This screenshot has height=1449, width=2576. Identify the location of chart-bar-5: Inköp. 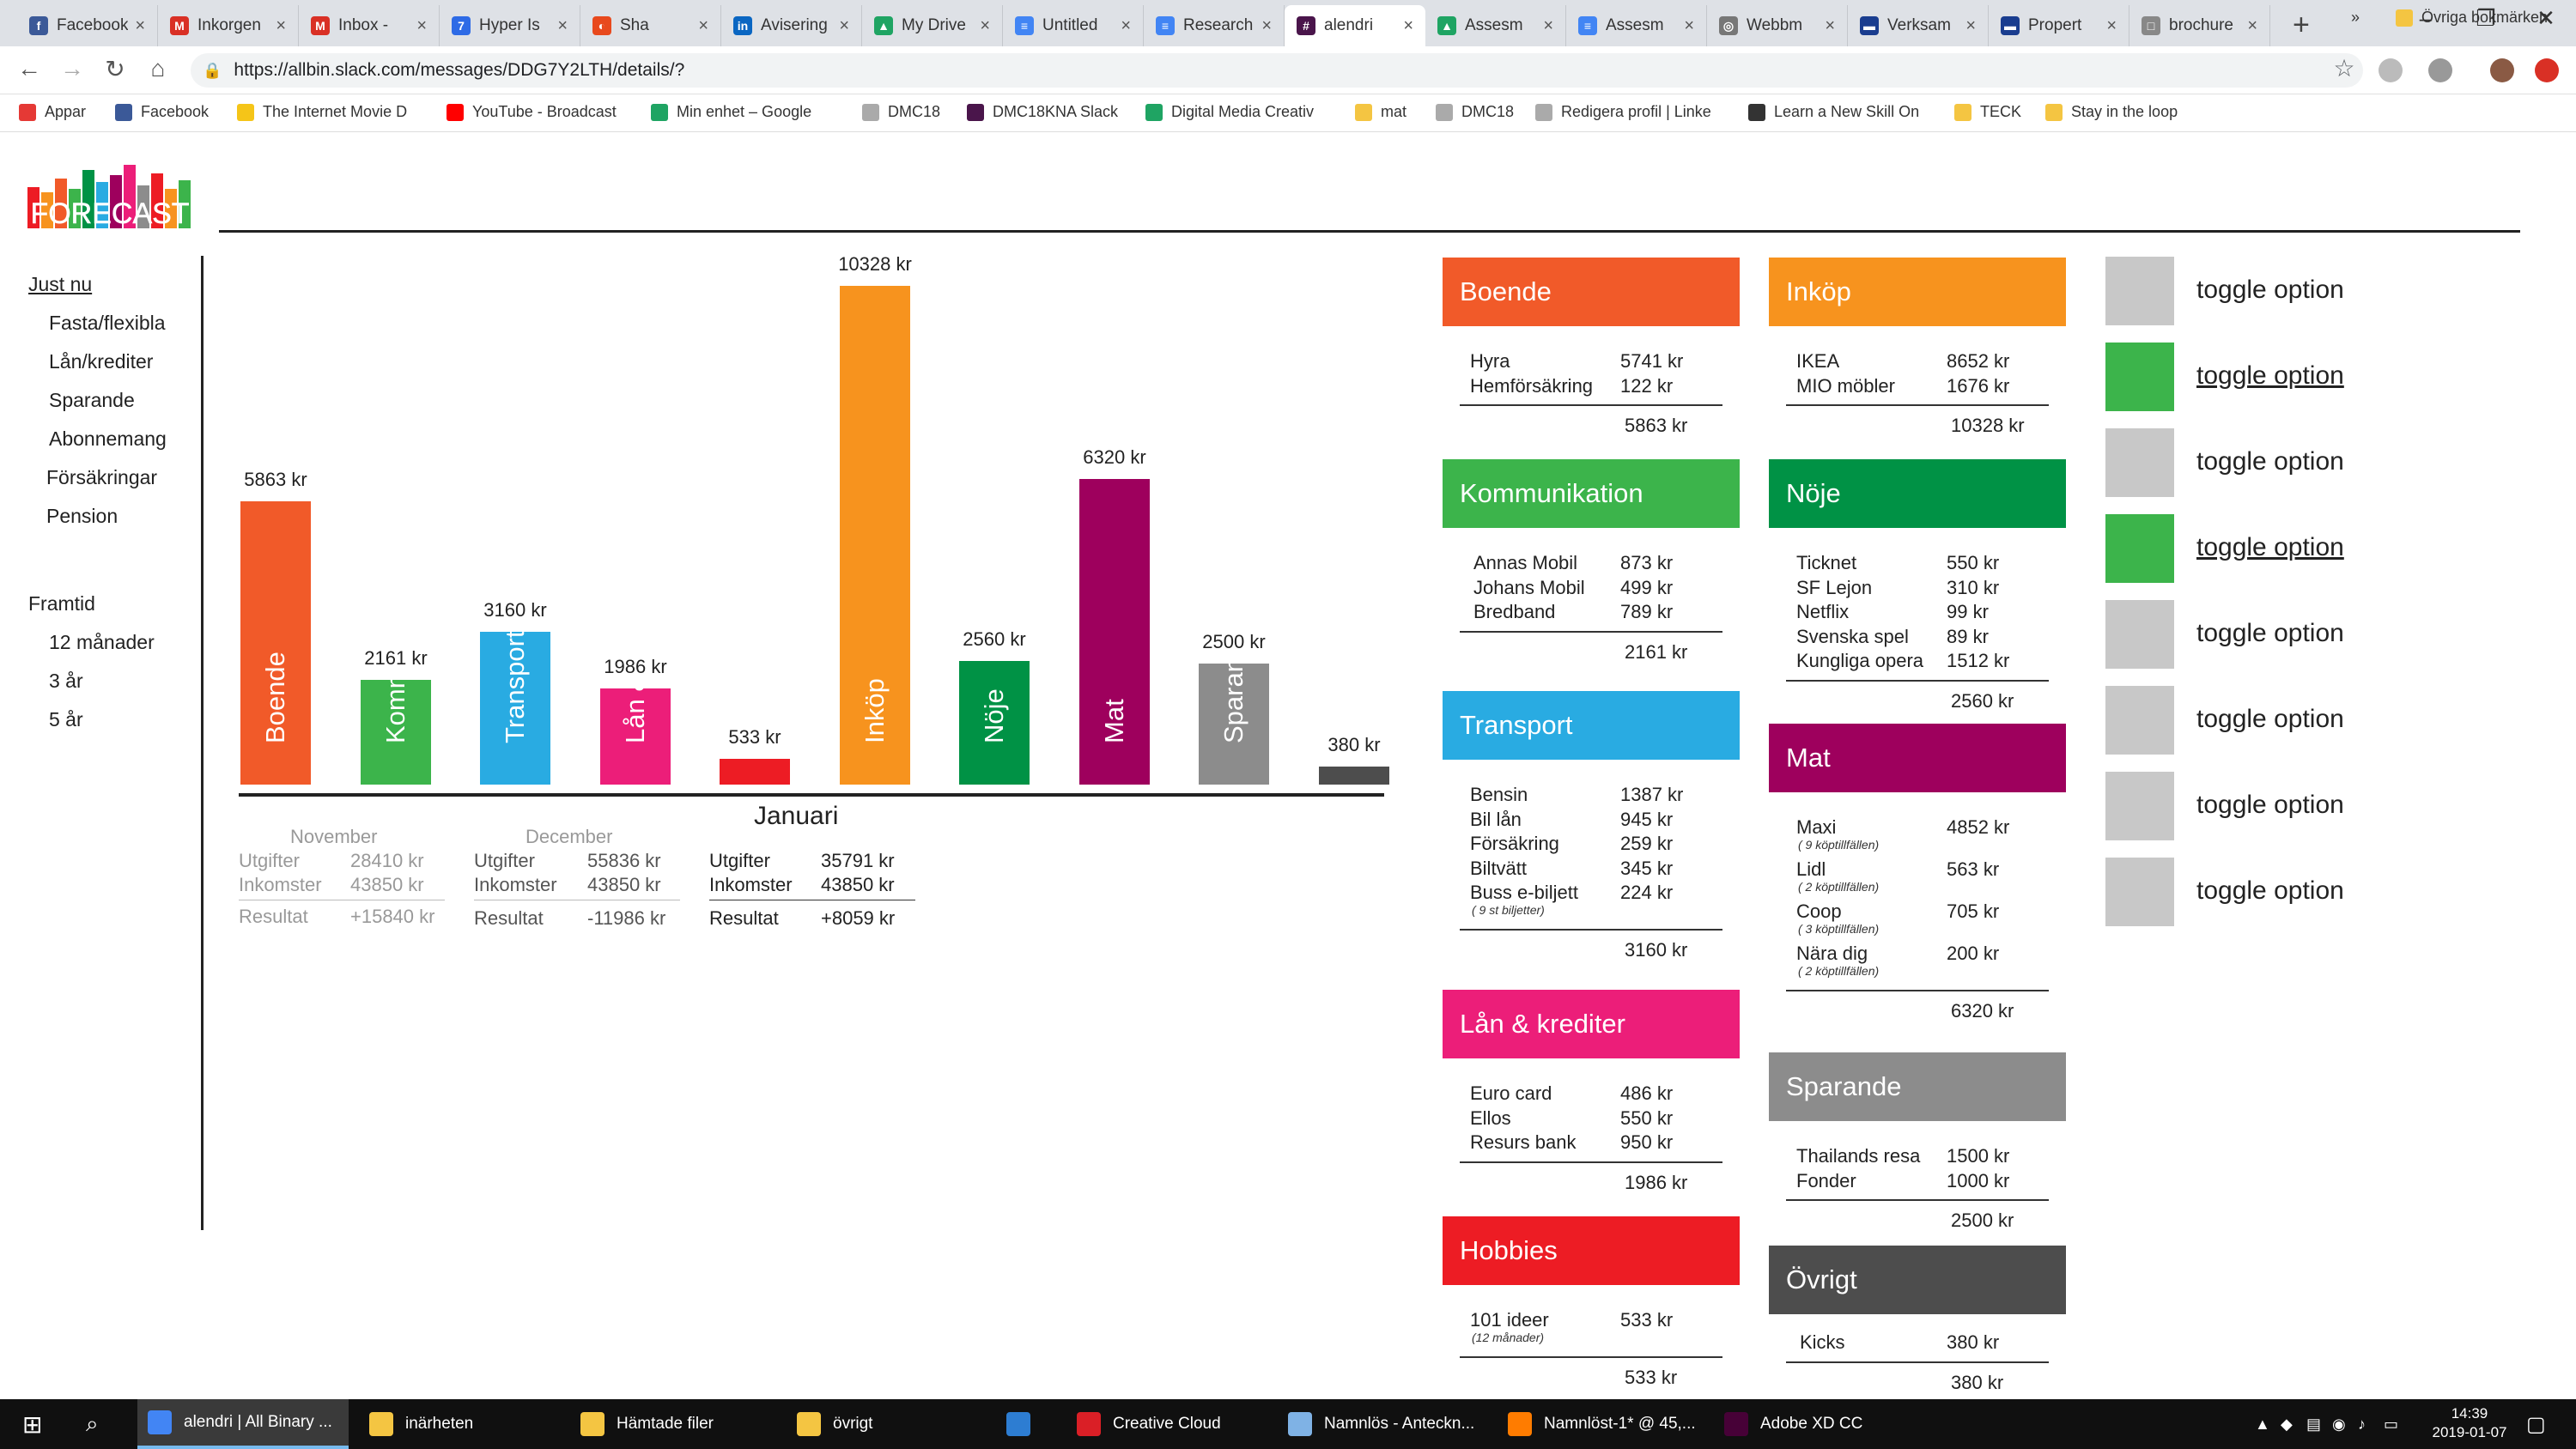
(875, 535).